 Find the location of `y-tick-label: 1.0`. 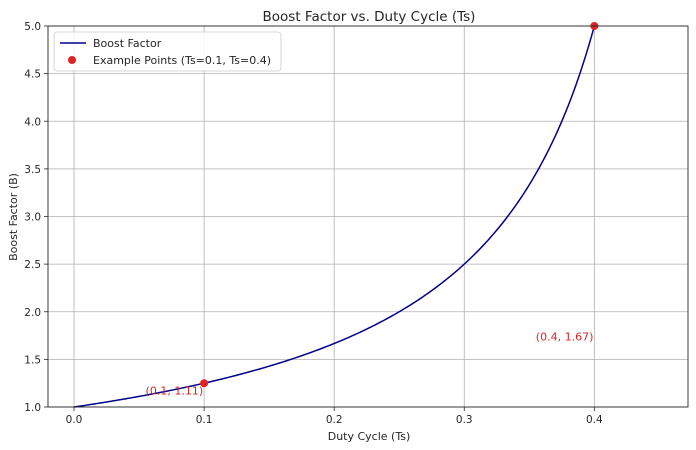

y-tick-label: 1.0 is located at coordinates (32, 408).